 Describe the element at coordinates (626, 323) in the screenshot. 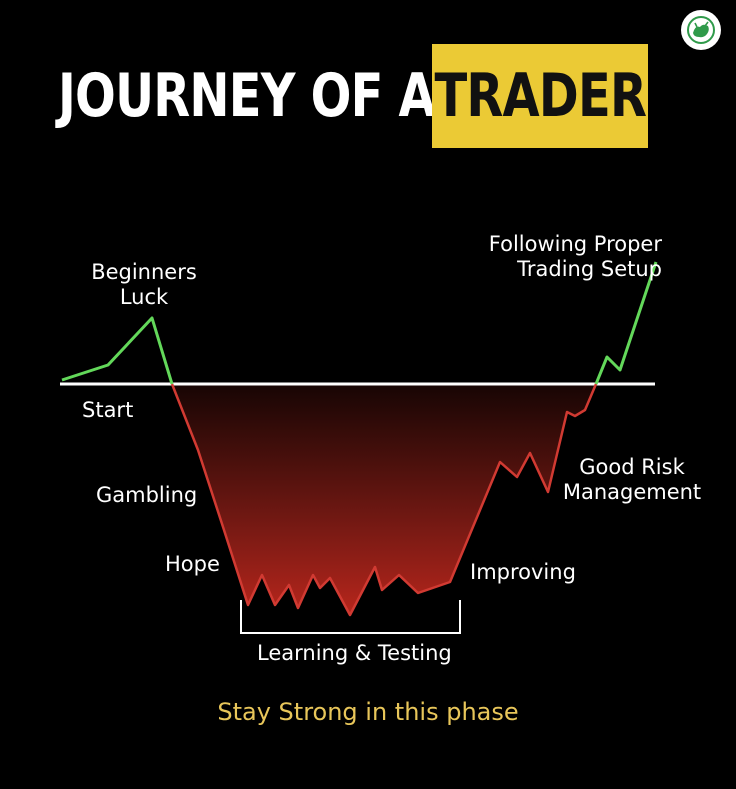

I see `final-rise-line` at that location.